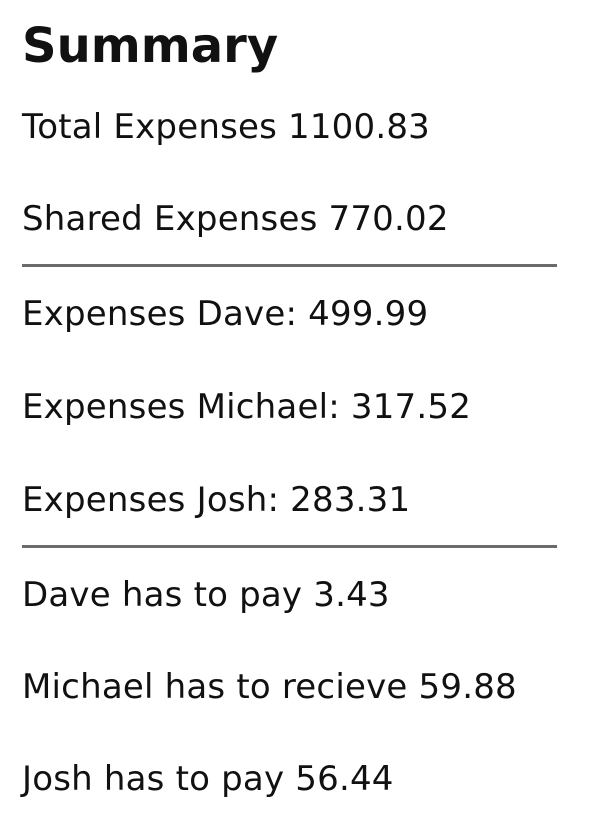 The width and height of the screenshot is (596, 822). Describe the element at coordinates (206, 595) in the screenshot. I see `settlement-dave: Dave has to pay 3.43` at that location.